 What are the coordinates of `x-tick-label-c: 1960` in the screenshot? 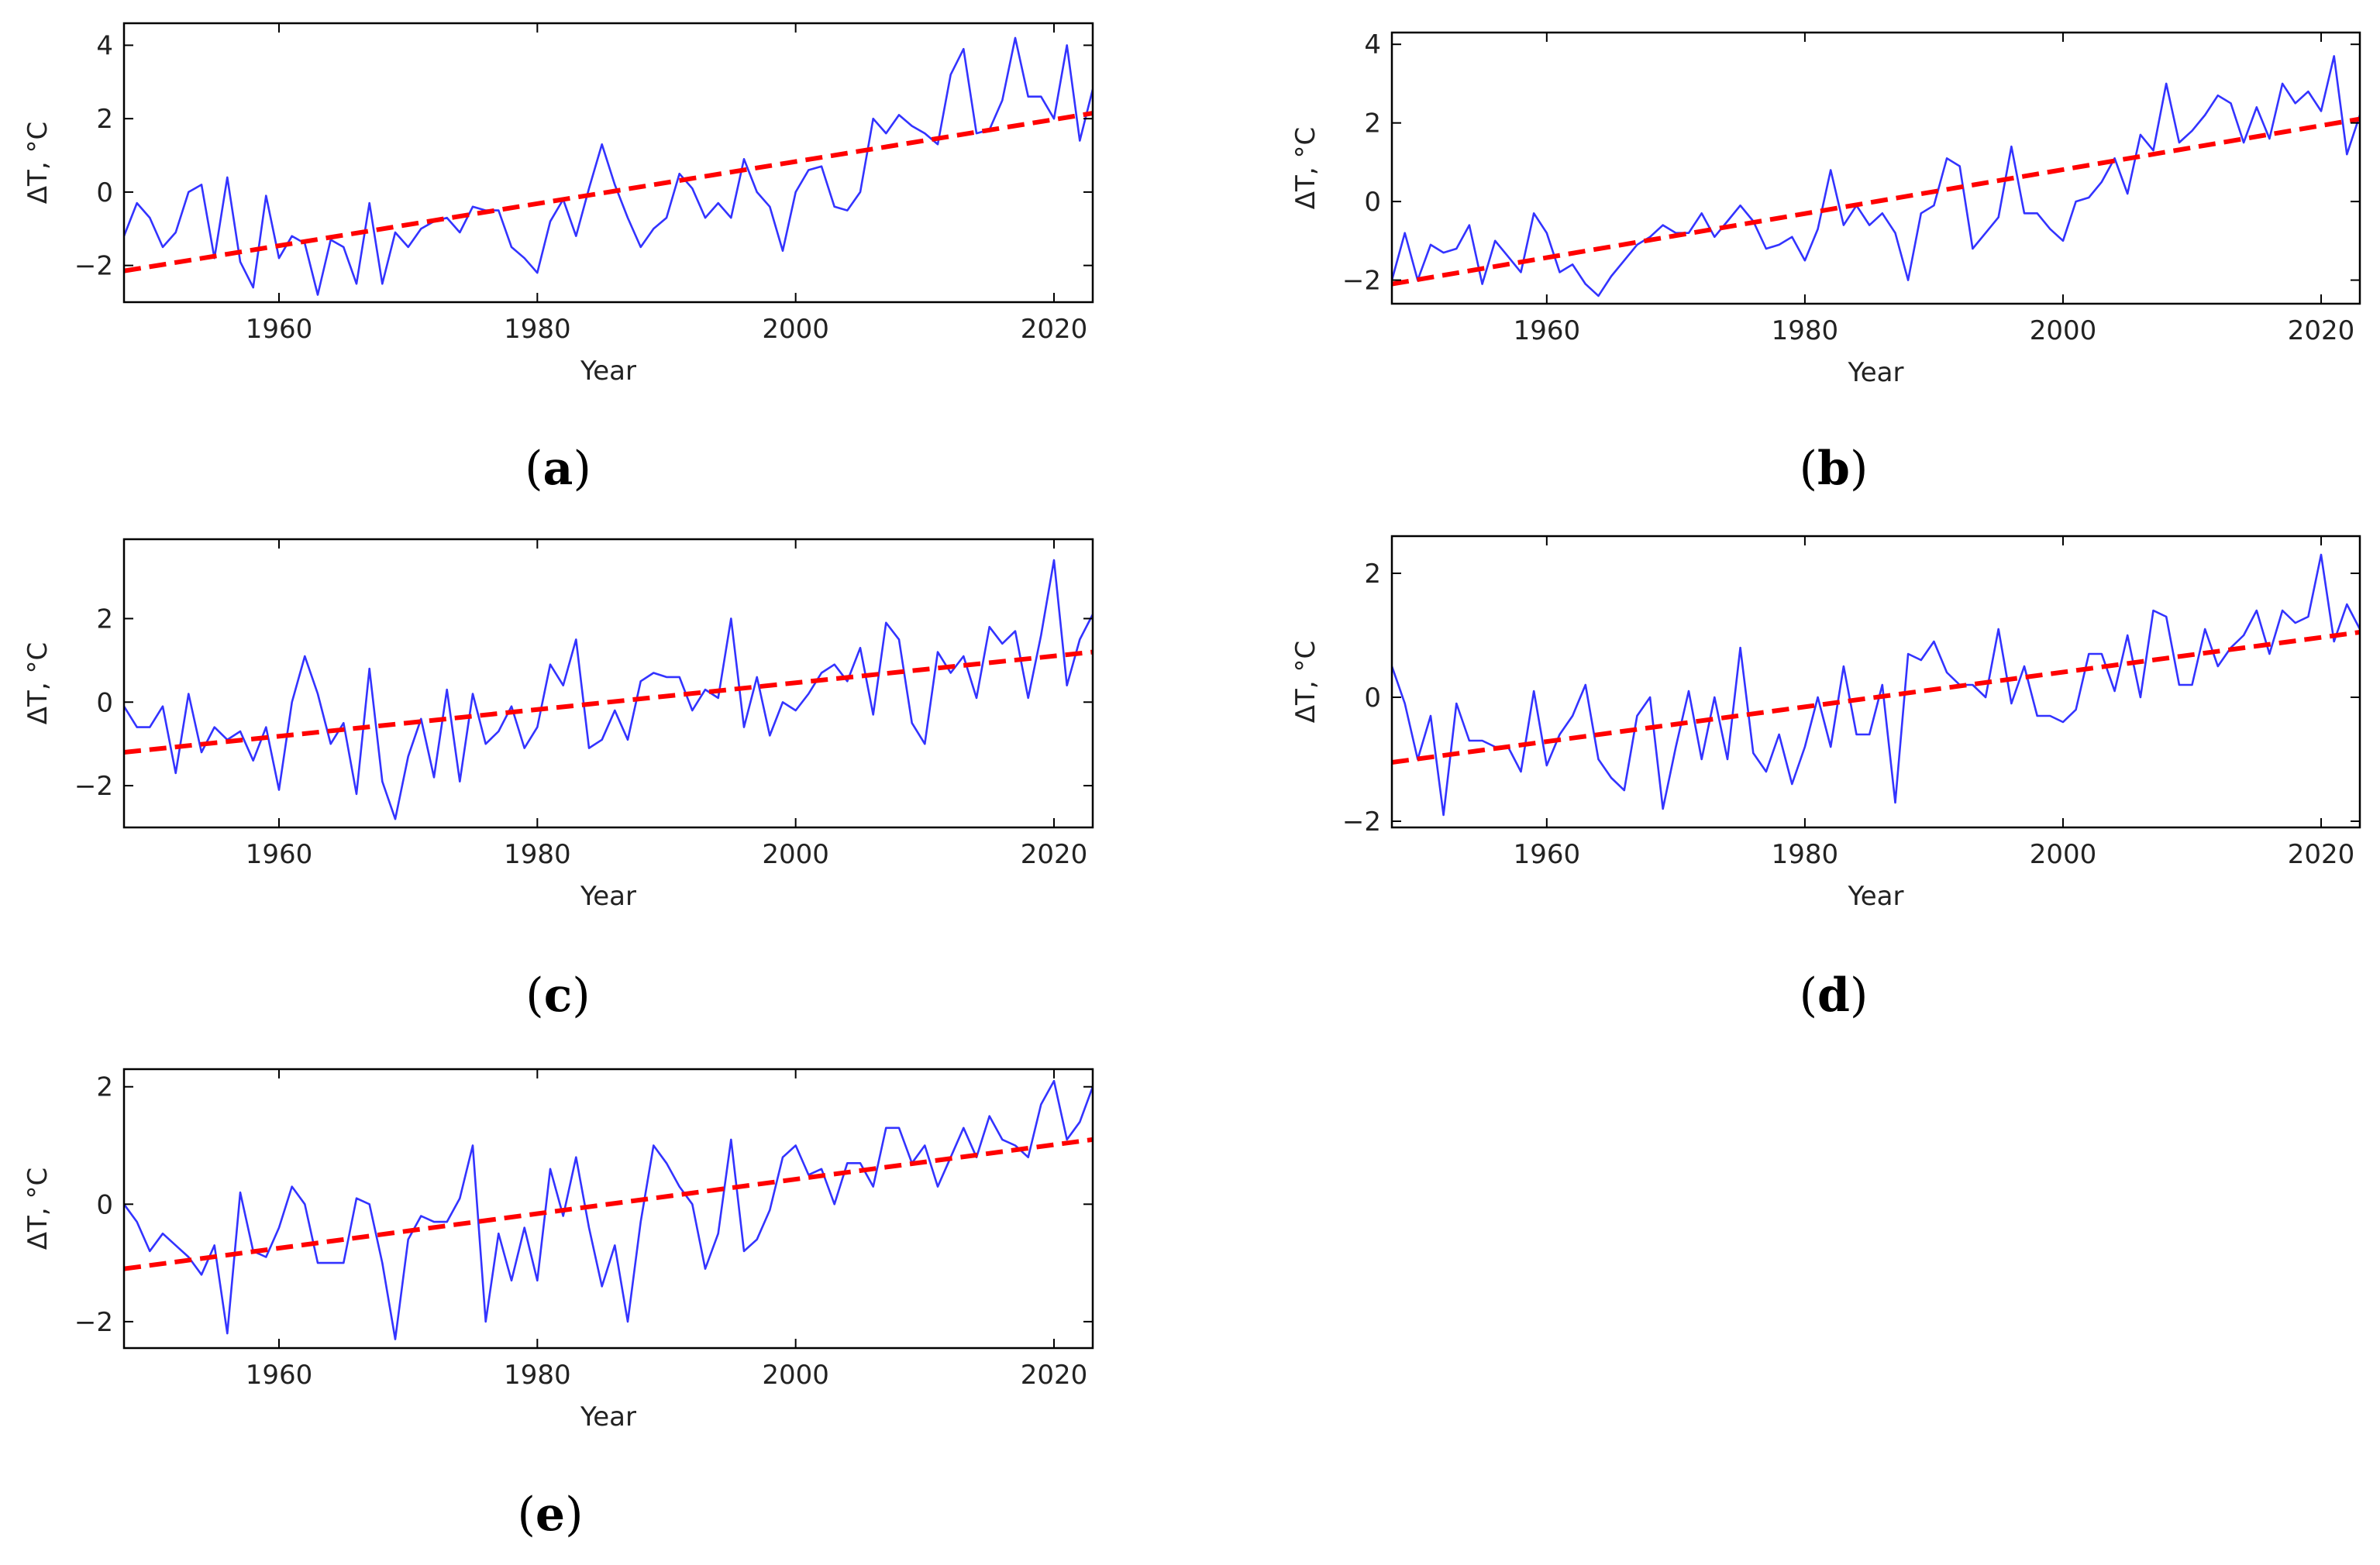 It's located at (279, 854).